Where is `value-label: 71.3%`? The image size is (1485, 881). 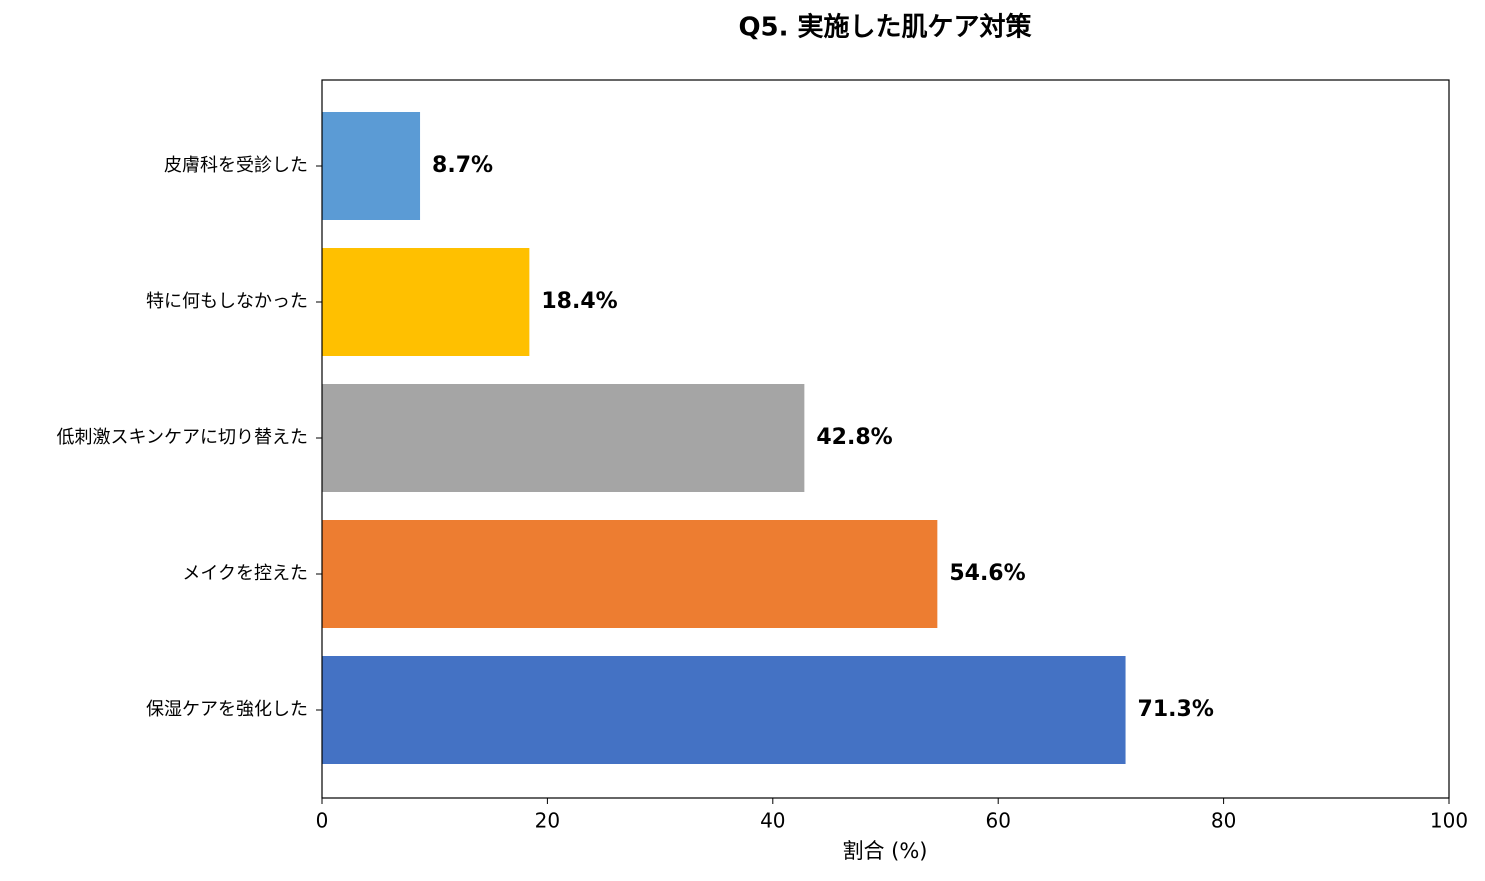 value-label: 71.3% is located at coordinates (1176, 709).